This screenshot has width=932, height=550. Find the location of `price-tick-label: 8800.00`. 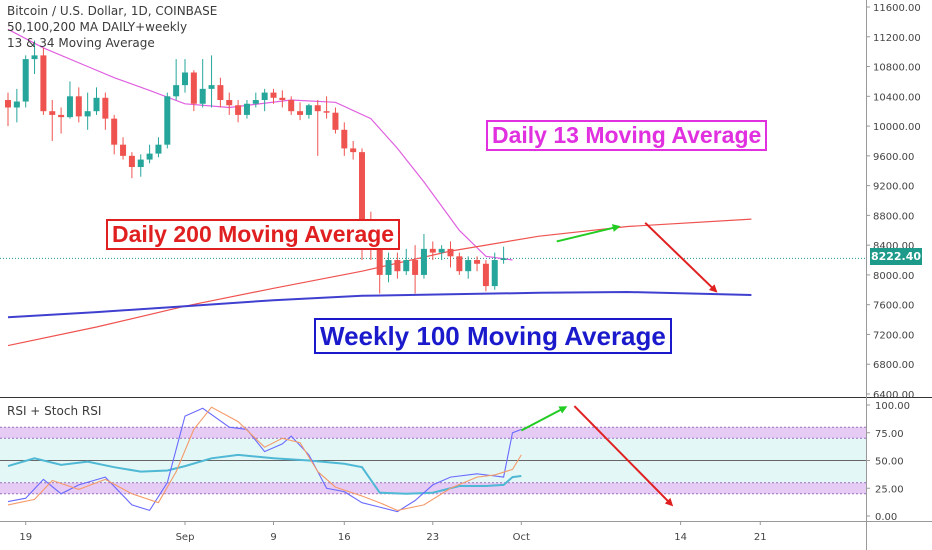

price-tick-label: 8800.00 is located at coordinates (893, 216).